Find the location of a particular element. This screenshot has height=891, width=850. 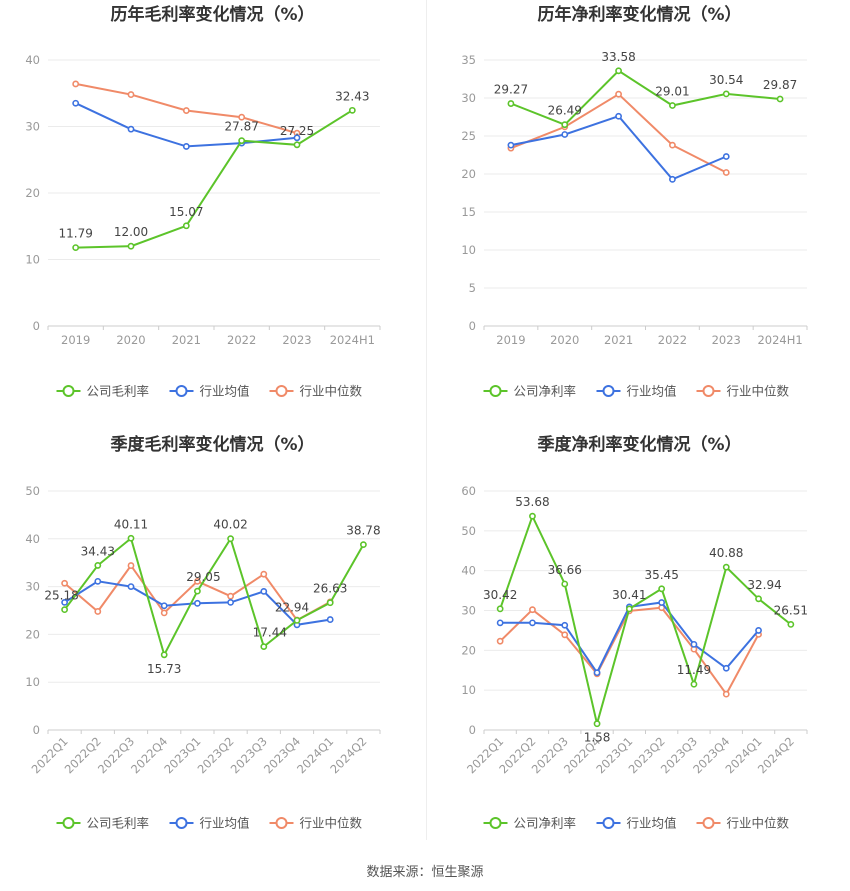

y-tick-label: 10 is located at coordinates (32, 260).